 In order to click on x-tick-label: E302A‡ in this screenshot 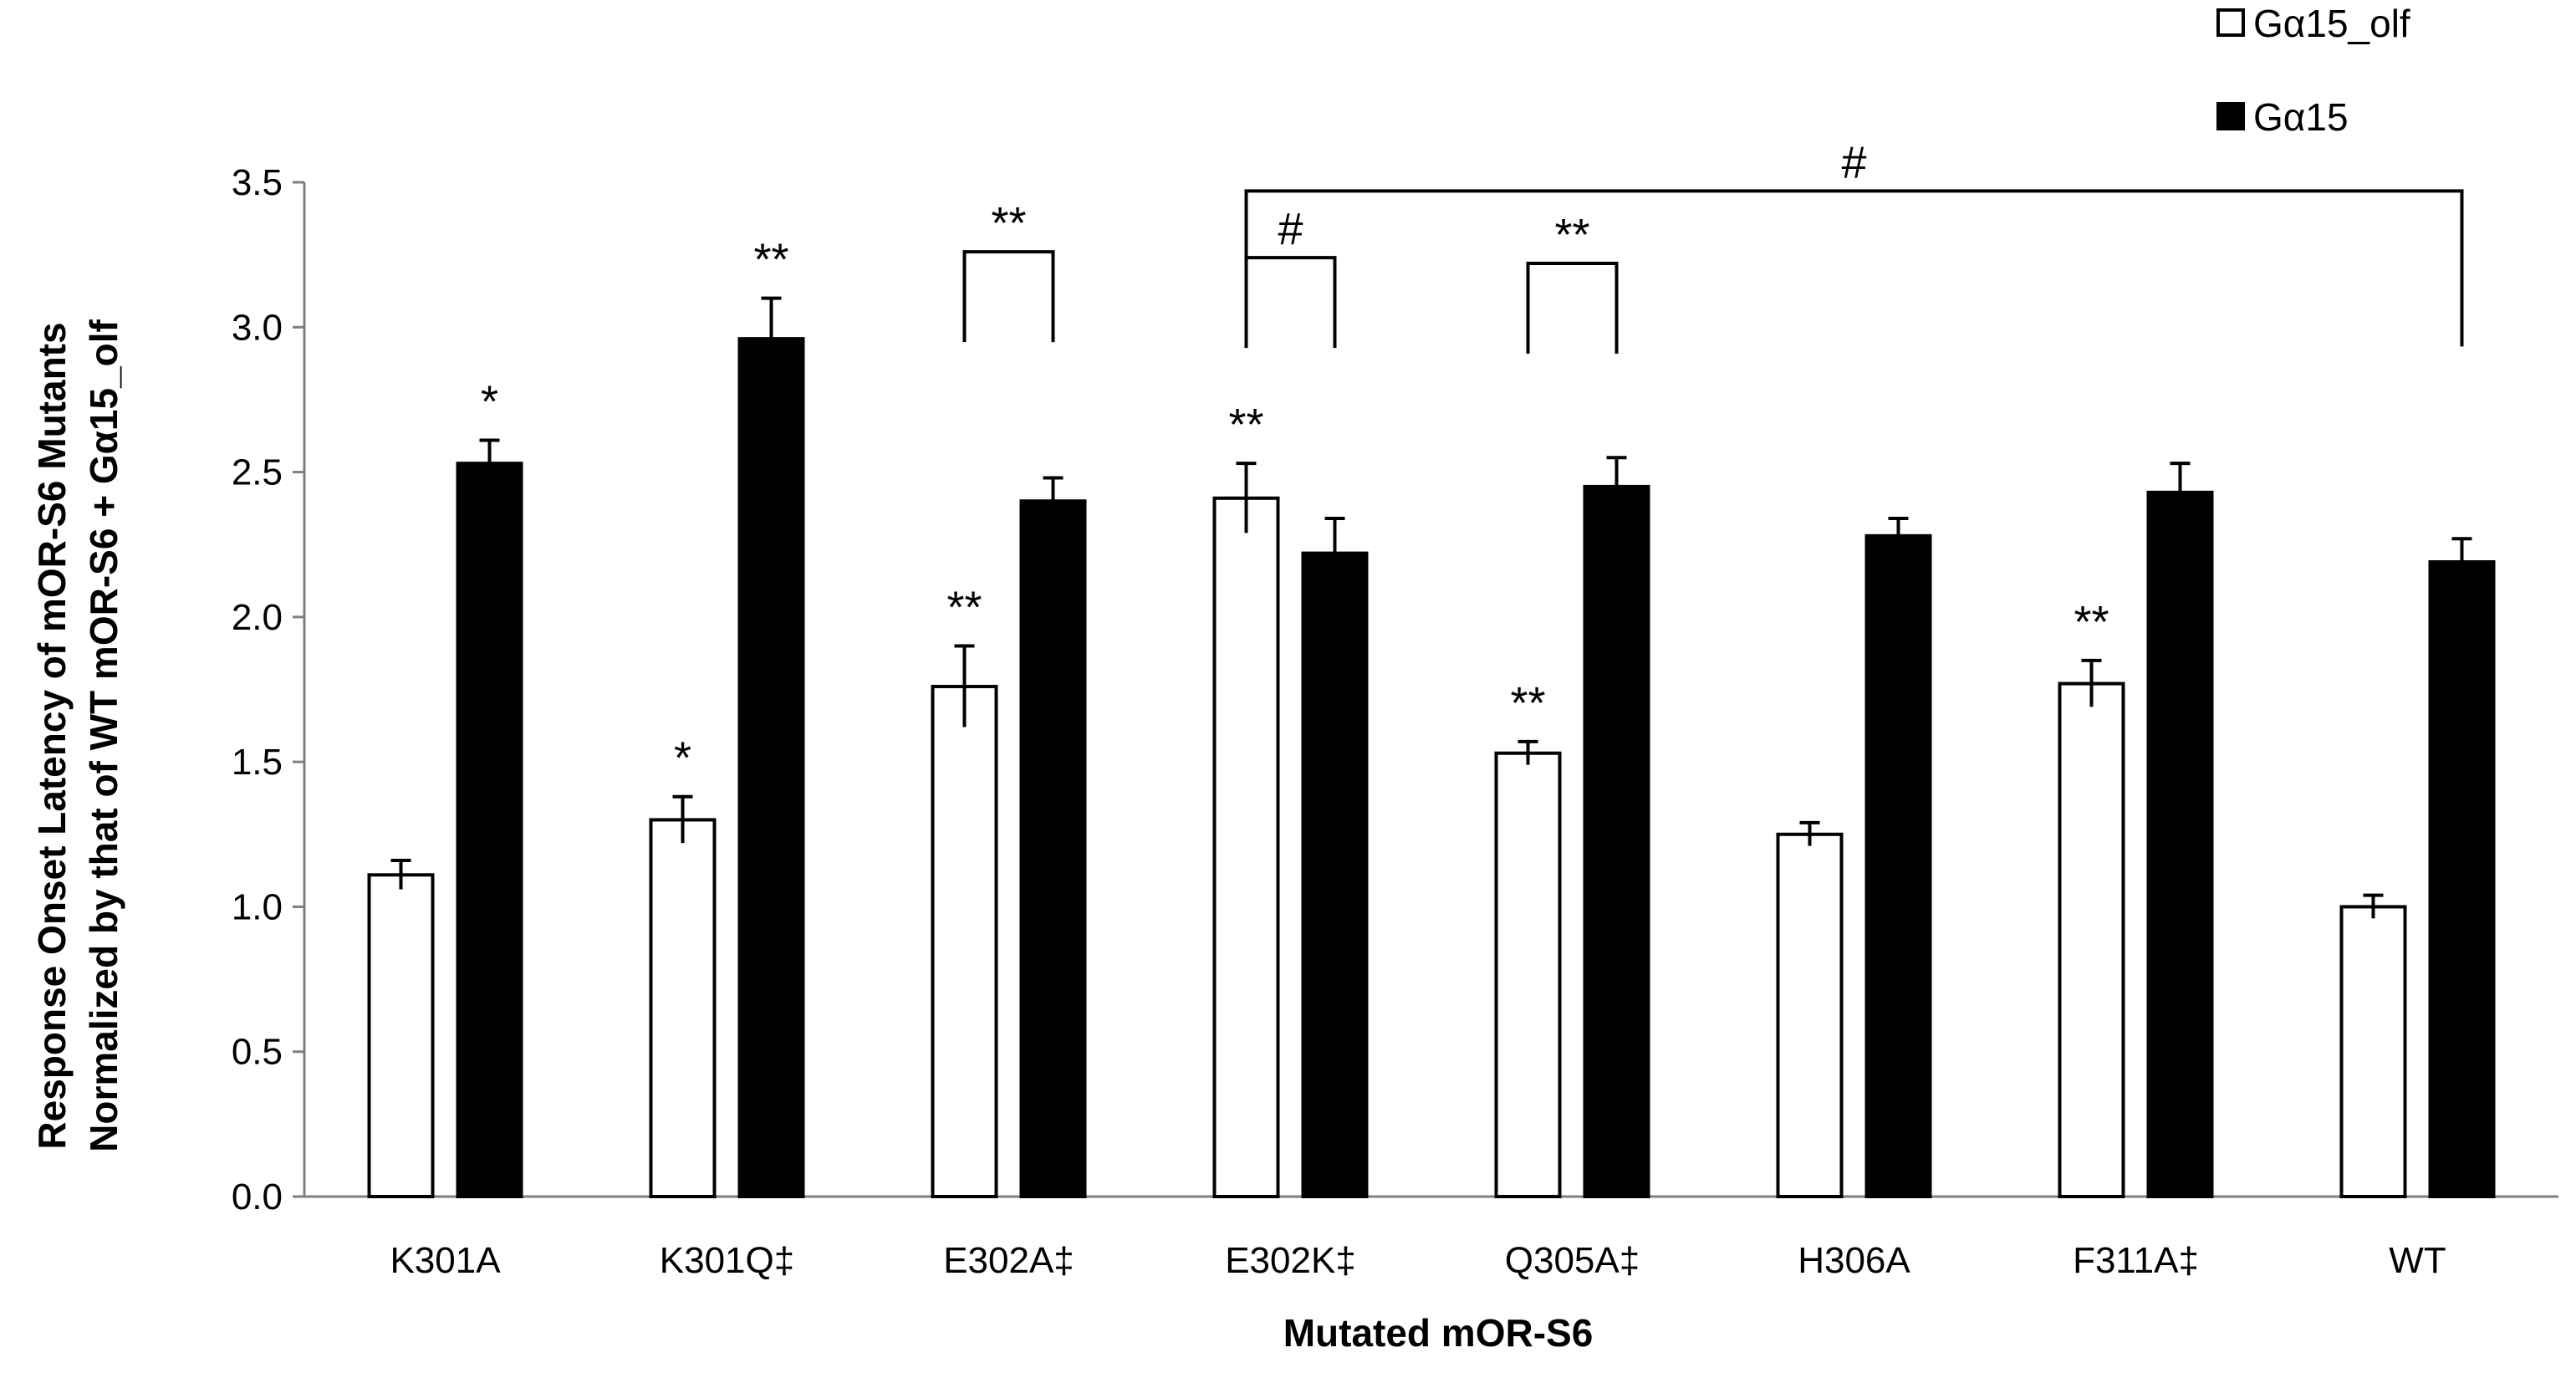, I will do `click(1008, 1260)`.